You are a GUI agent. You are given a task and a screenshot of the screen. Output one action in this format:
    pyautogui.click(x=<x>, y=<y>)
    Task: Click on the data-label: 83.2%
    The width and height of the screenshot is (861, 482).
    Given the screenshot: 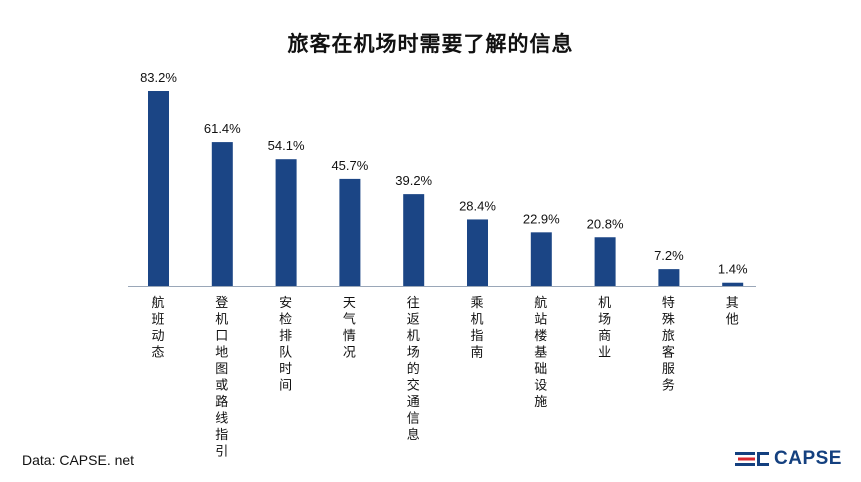 What is the action you would take?
    pyautogui.click(x=158, y=77)
    